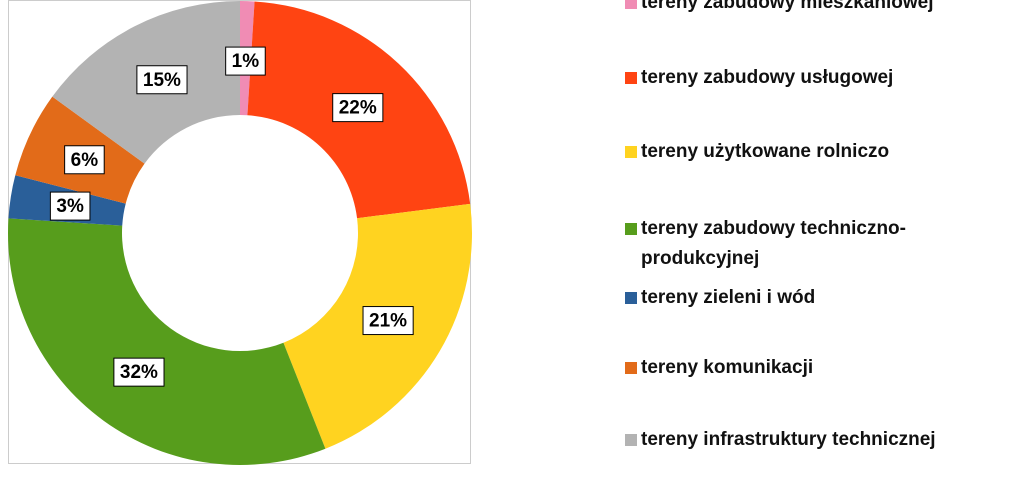 The width and height of the screenshot is (1019, 486). What do you see at coordinates (820, 368) in the screenshot?
I see `legend-item: tereny komunikacji` at bounding box center [820, 368].